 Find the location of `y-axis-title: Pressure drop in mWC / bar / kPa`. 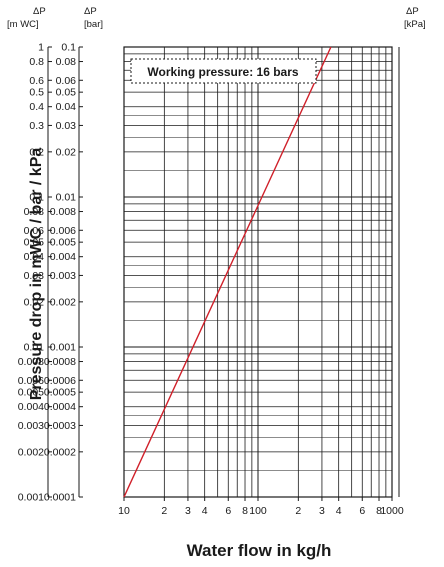

y-axis-title: Pressure drop in mWC / bar / kPa is located at coordinates (36, 274).